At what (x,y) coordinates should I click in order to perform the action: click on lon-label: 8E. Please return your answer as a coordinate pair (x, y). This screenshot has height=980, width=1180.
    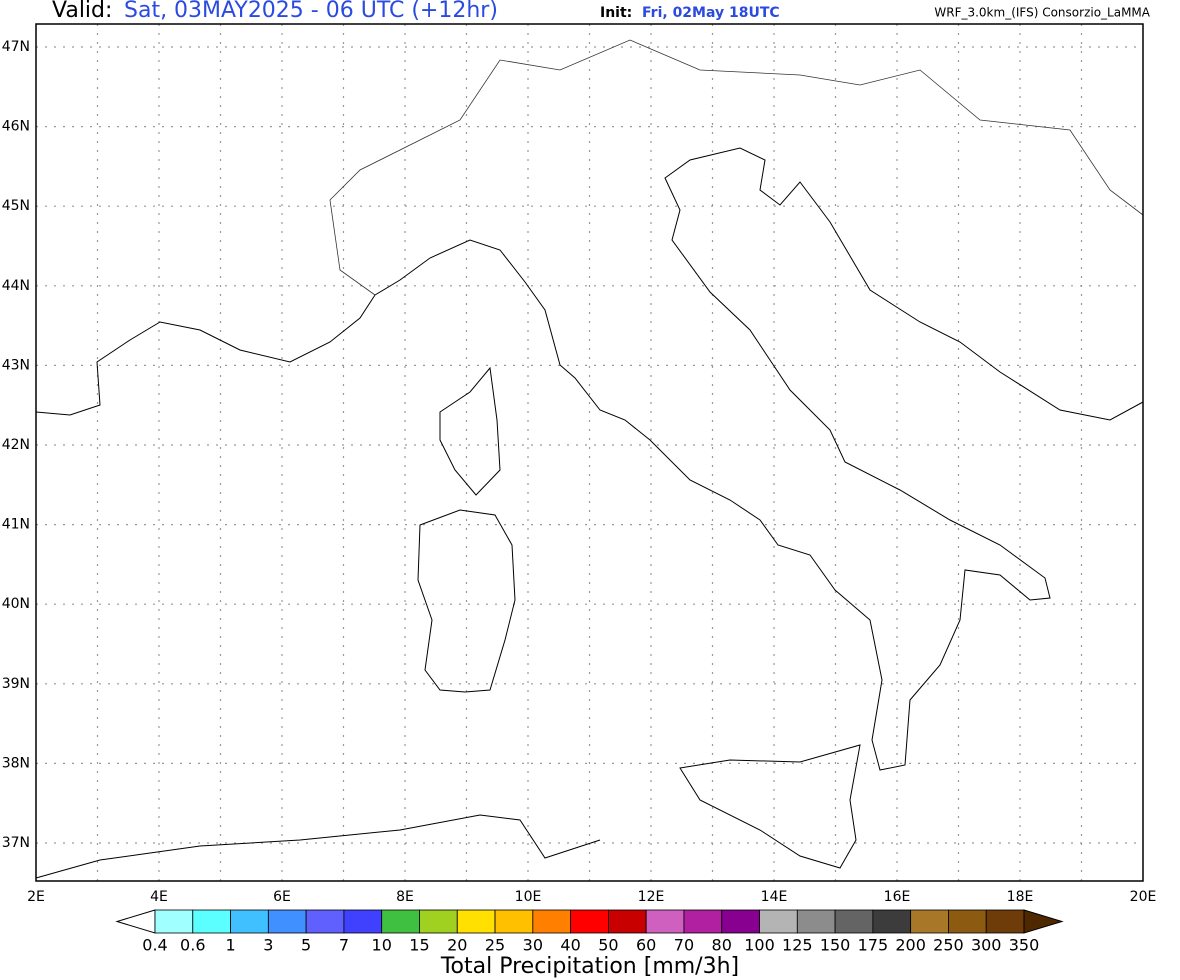
    Looking at the image, I should click on (405, 897).